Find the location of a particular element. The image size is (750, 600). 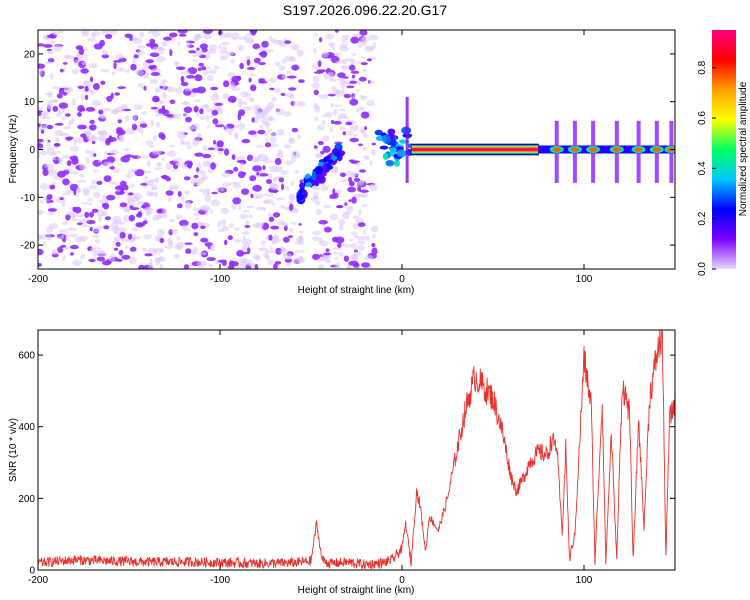

spectrogram-spike is located at coordinates (407, 139).